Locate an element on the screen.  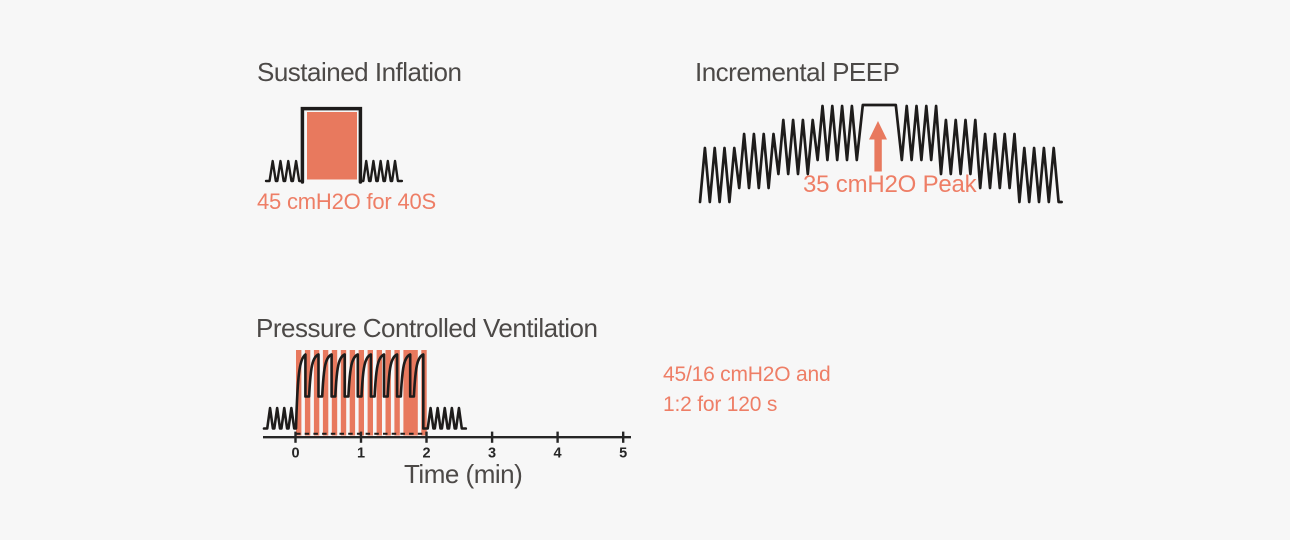
incremental-peep-waveform is located at coordinates (880, 153).